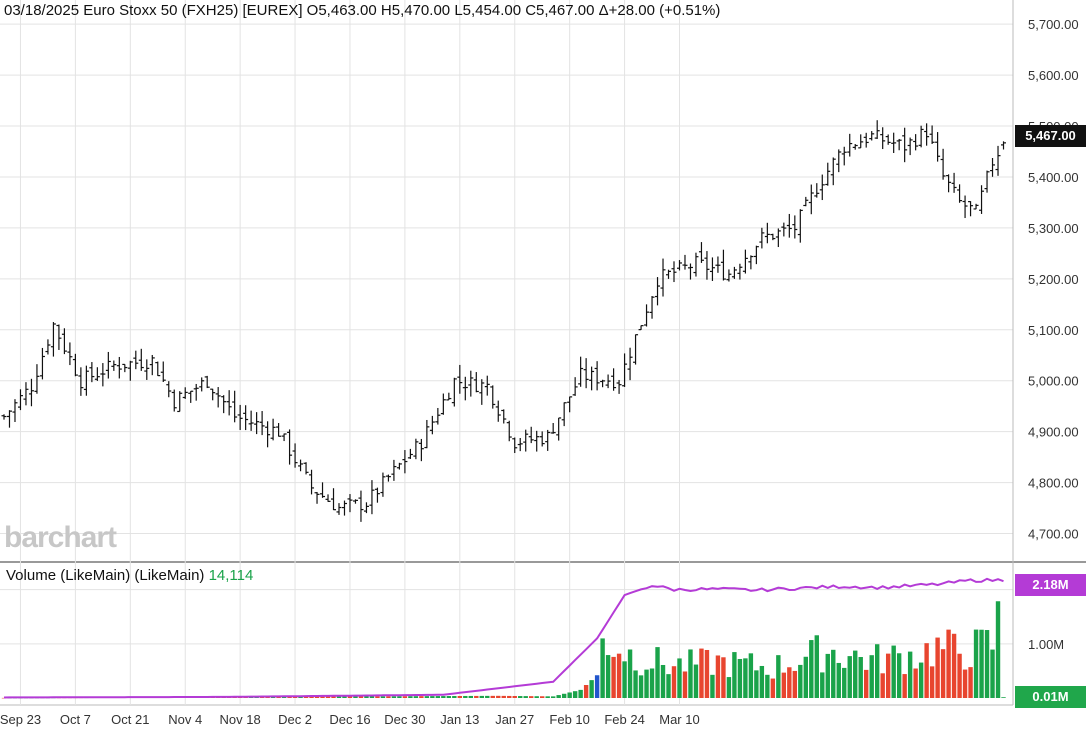  What do you see at coordinates (503, 650) in the screenshot?
I see `volume-series` at bounding box center [503, 650].